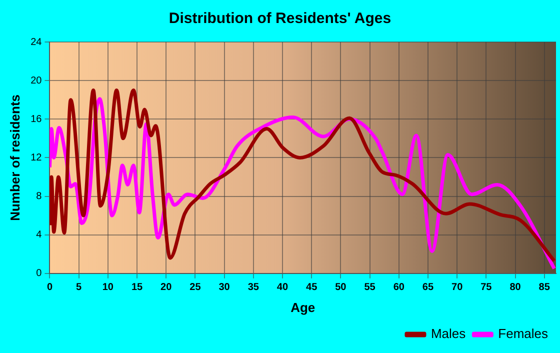 Image resolution: width=560 pixels, height=353 pixels. Describe the element at coordinates (14, 157) in the screenshot. I see `y-axis-title: Number of residents` at that location.